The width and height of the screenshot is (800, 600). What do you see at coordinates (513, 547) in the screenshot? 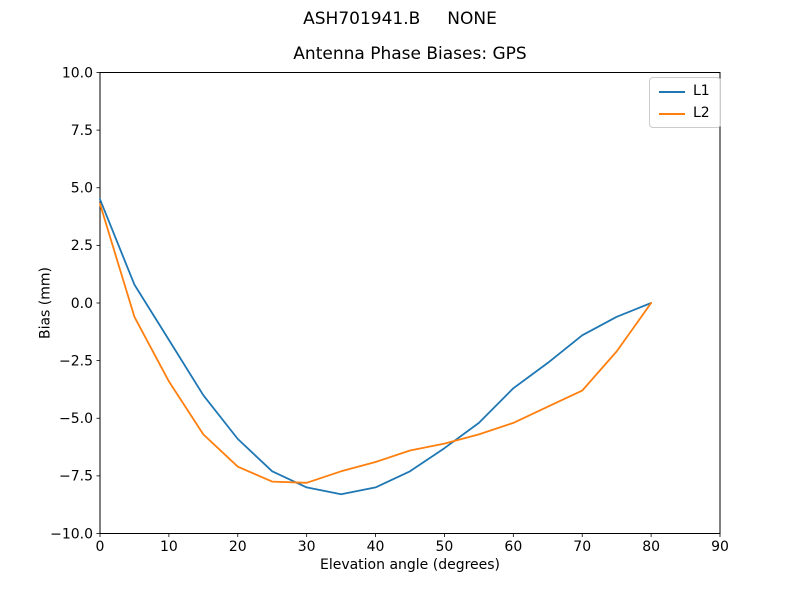
I see `x-tick-label: 60` at bounding box center [513, 547].